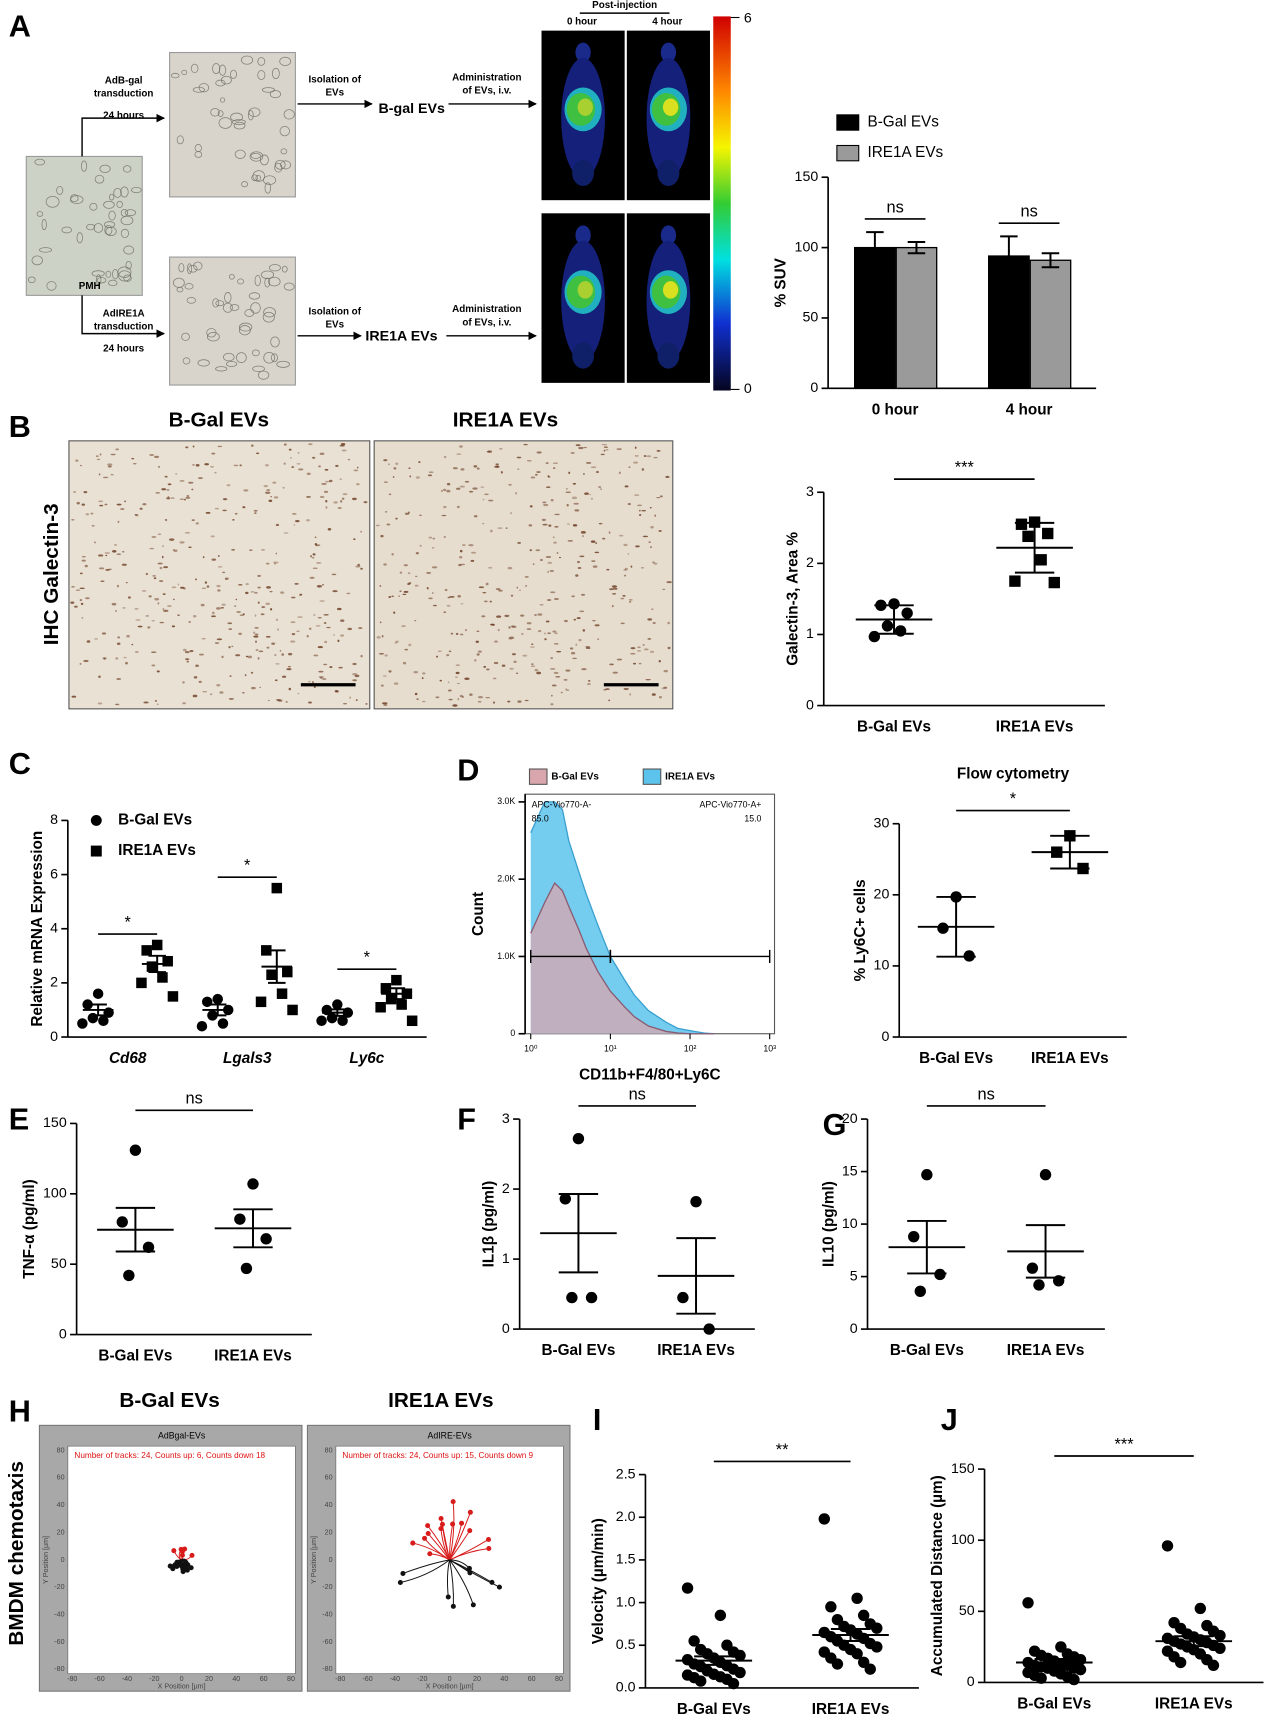  I want to click on x-tick-label: 40, so click(504, 1679).